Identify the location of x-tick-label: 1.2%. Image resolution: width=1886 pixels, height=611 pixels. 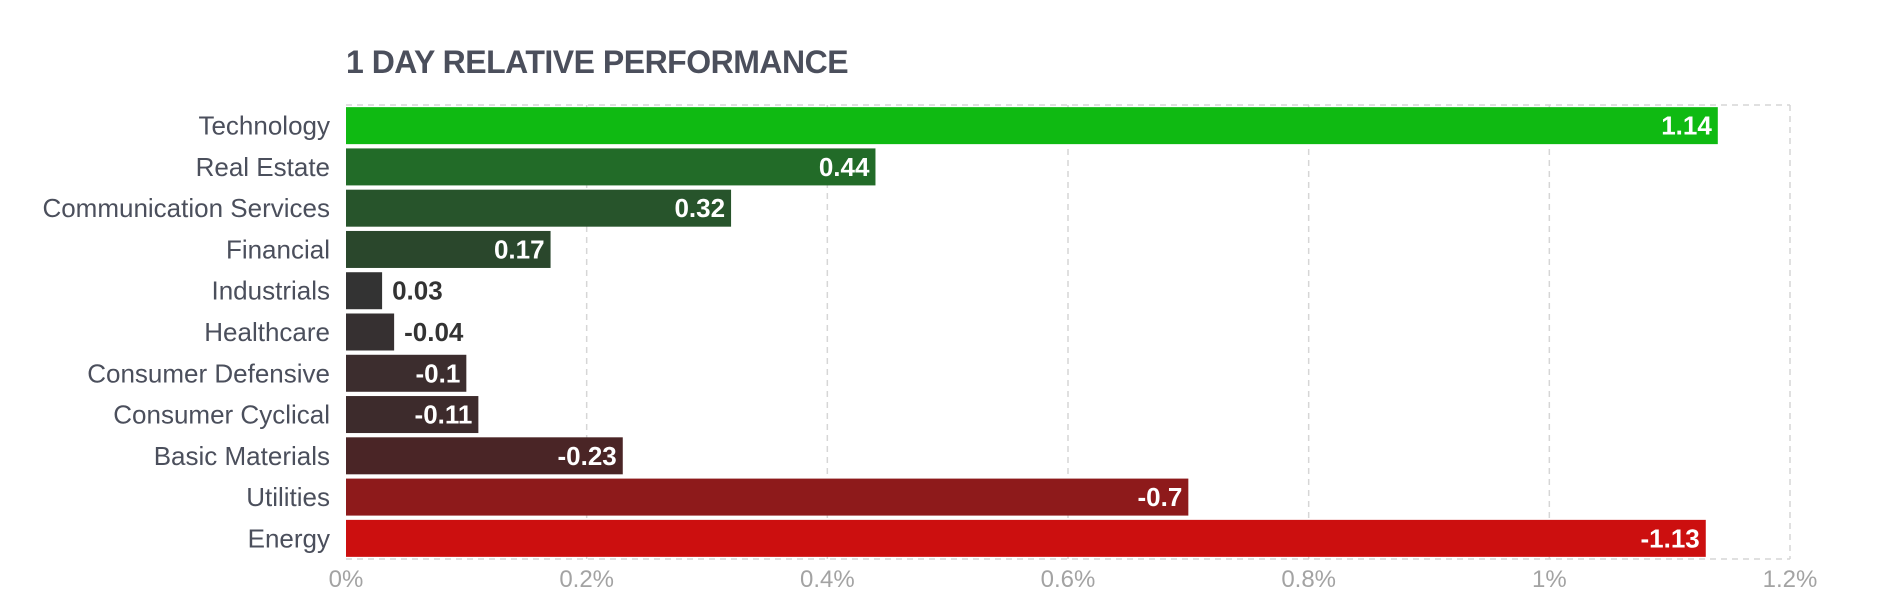
(1790, 579).